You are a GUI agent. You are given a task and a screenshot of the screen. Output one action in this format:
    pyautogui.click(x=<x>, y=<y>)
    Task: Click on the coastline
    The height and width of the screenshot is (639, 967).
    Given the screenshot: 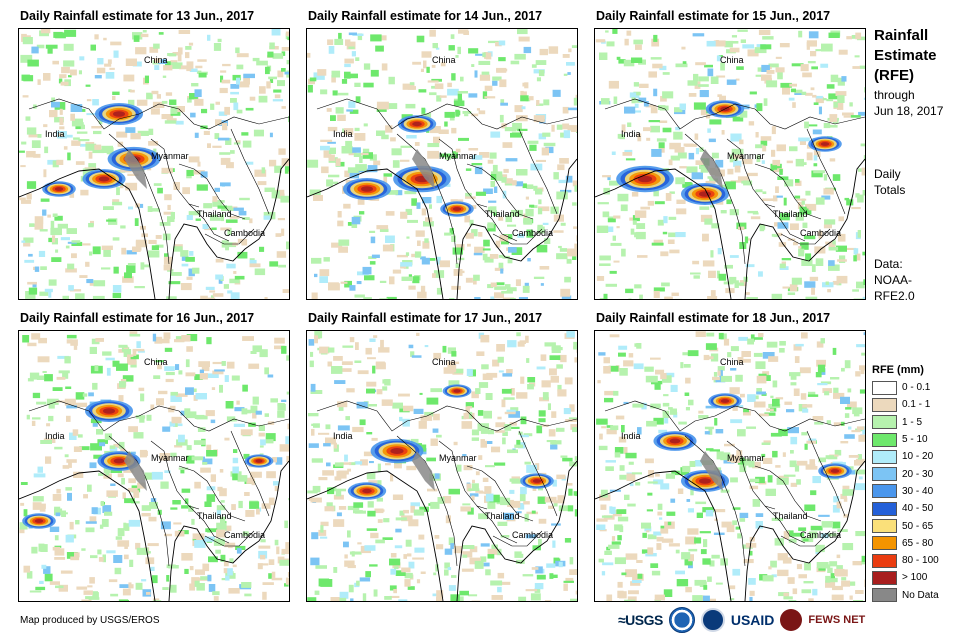 What is the action you would take?
    pyautogui.click(x=516, y=530)
    